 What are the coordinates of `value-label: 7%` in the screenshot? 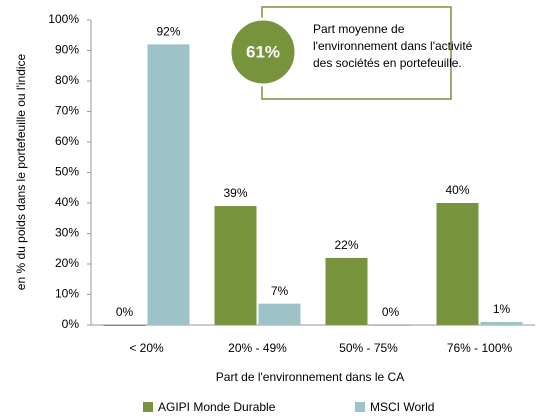 It's located at (280, 291).